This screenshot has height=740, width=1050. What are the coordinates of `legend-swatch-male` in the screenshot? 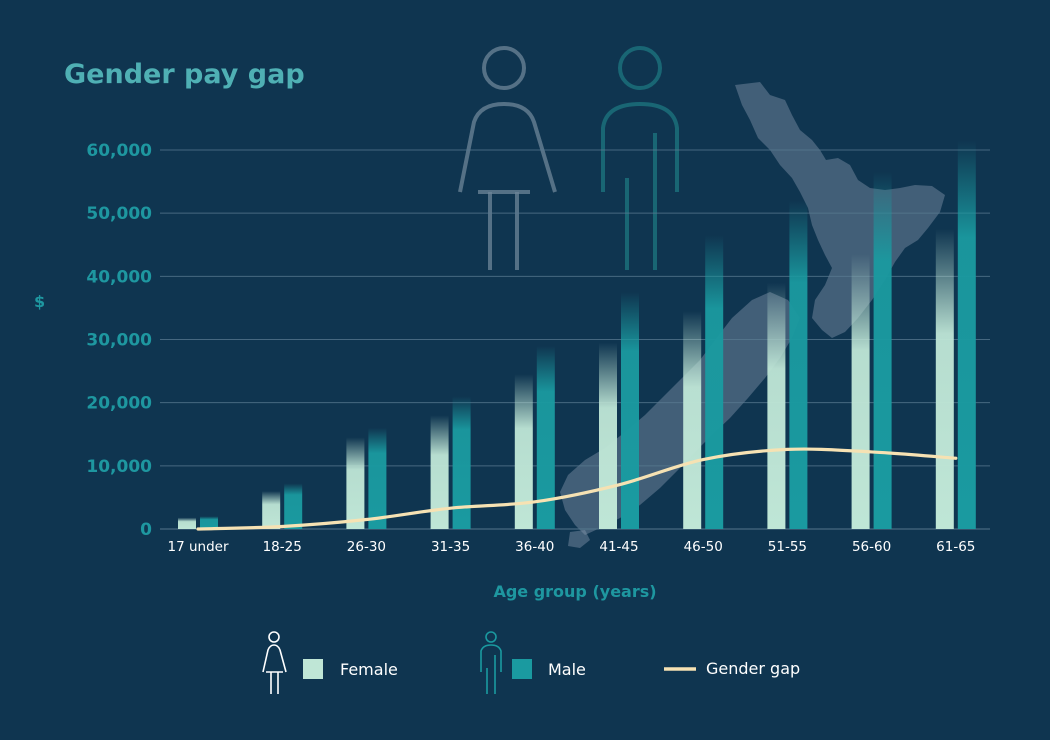 It's located at (522, 669).